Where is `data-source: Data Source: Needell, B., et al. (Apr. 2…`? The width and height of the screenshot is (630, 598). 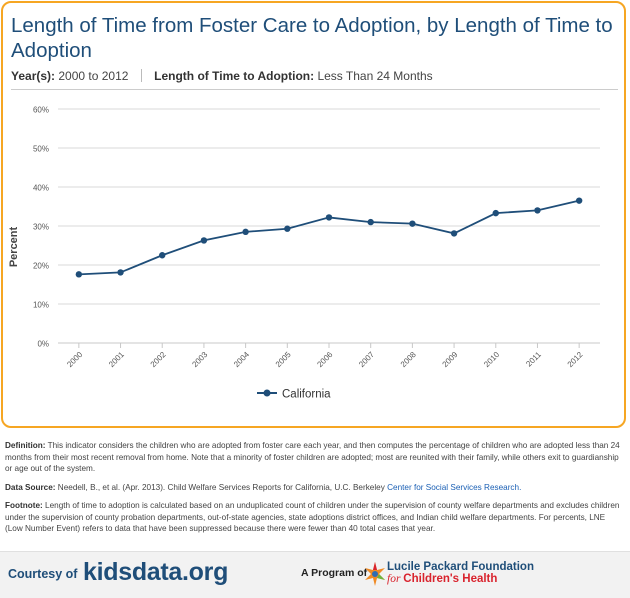
data-source: Data Source: Needell, B., et al. (Apr. 2… is located at coordinates (315, 488).